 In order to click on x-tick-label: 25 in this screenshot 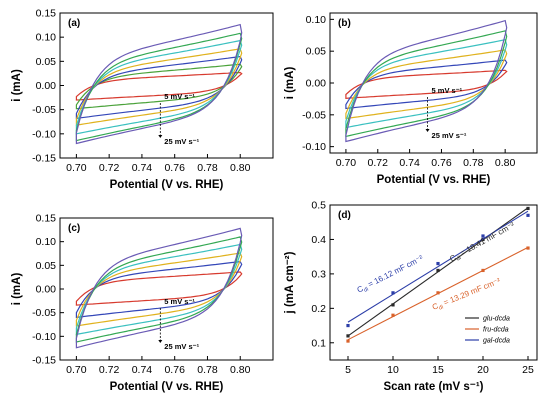, I will do `click(528, 370)`.